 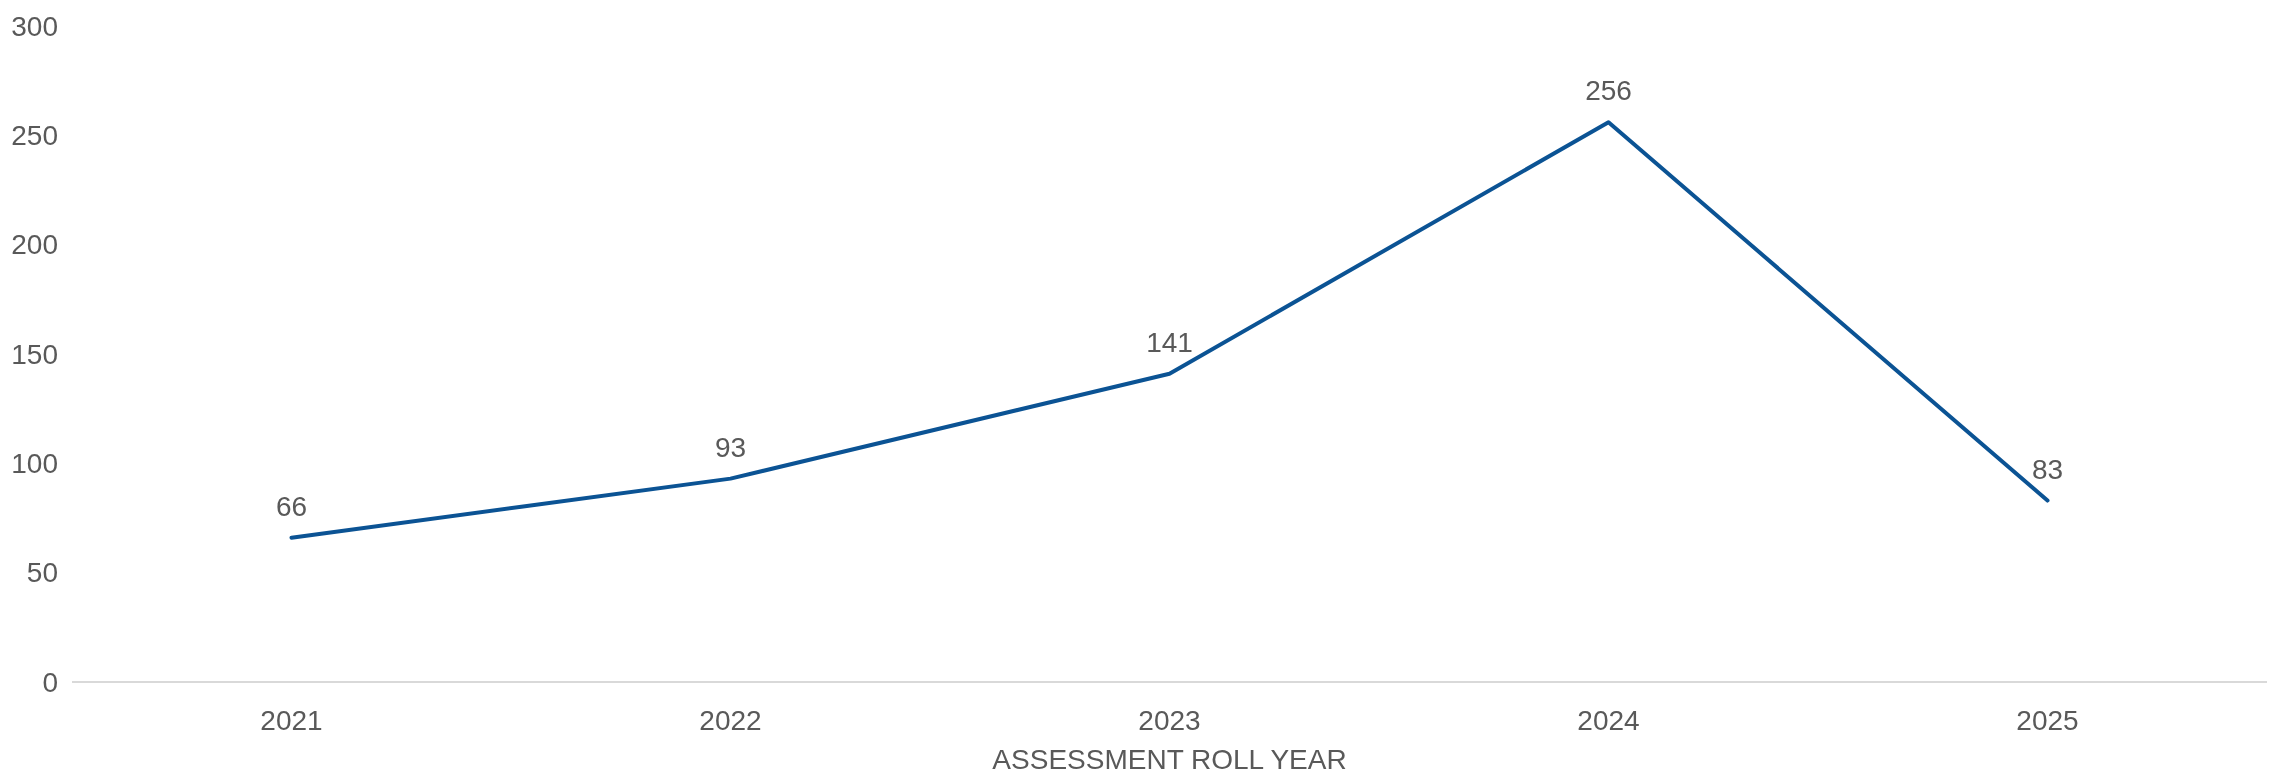 What do you see at coordinates (291, 720) in the screenshot?
I see `x-tick-label: 2021` at bounding box center [291, 720].